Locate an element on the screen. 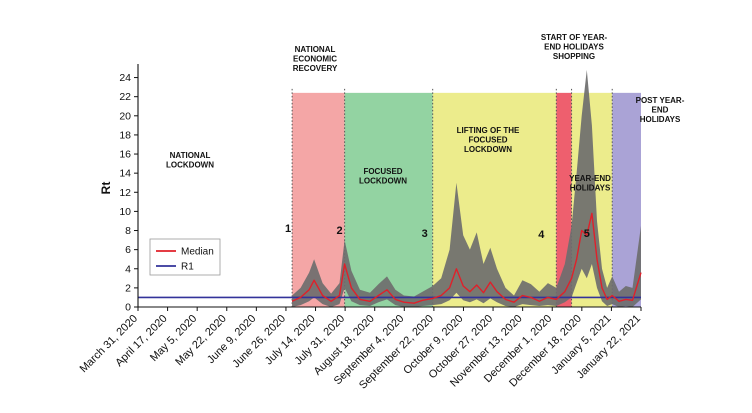 This screenshot has height=413, width=752. y-tick-label: 14 is located at coordinates (125, 174).